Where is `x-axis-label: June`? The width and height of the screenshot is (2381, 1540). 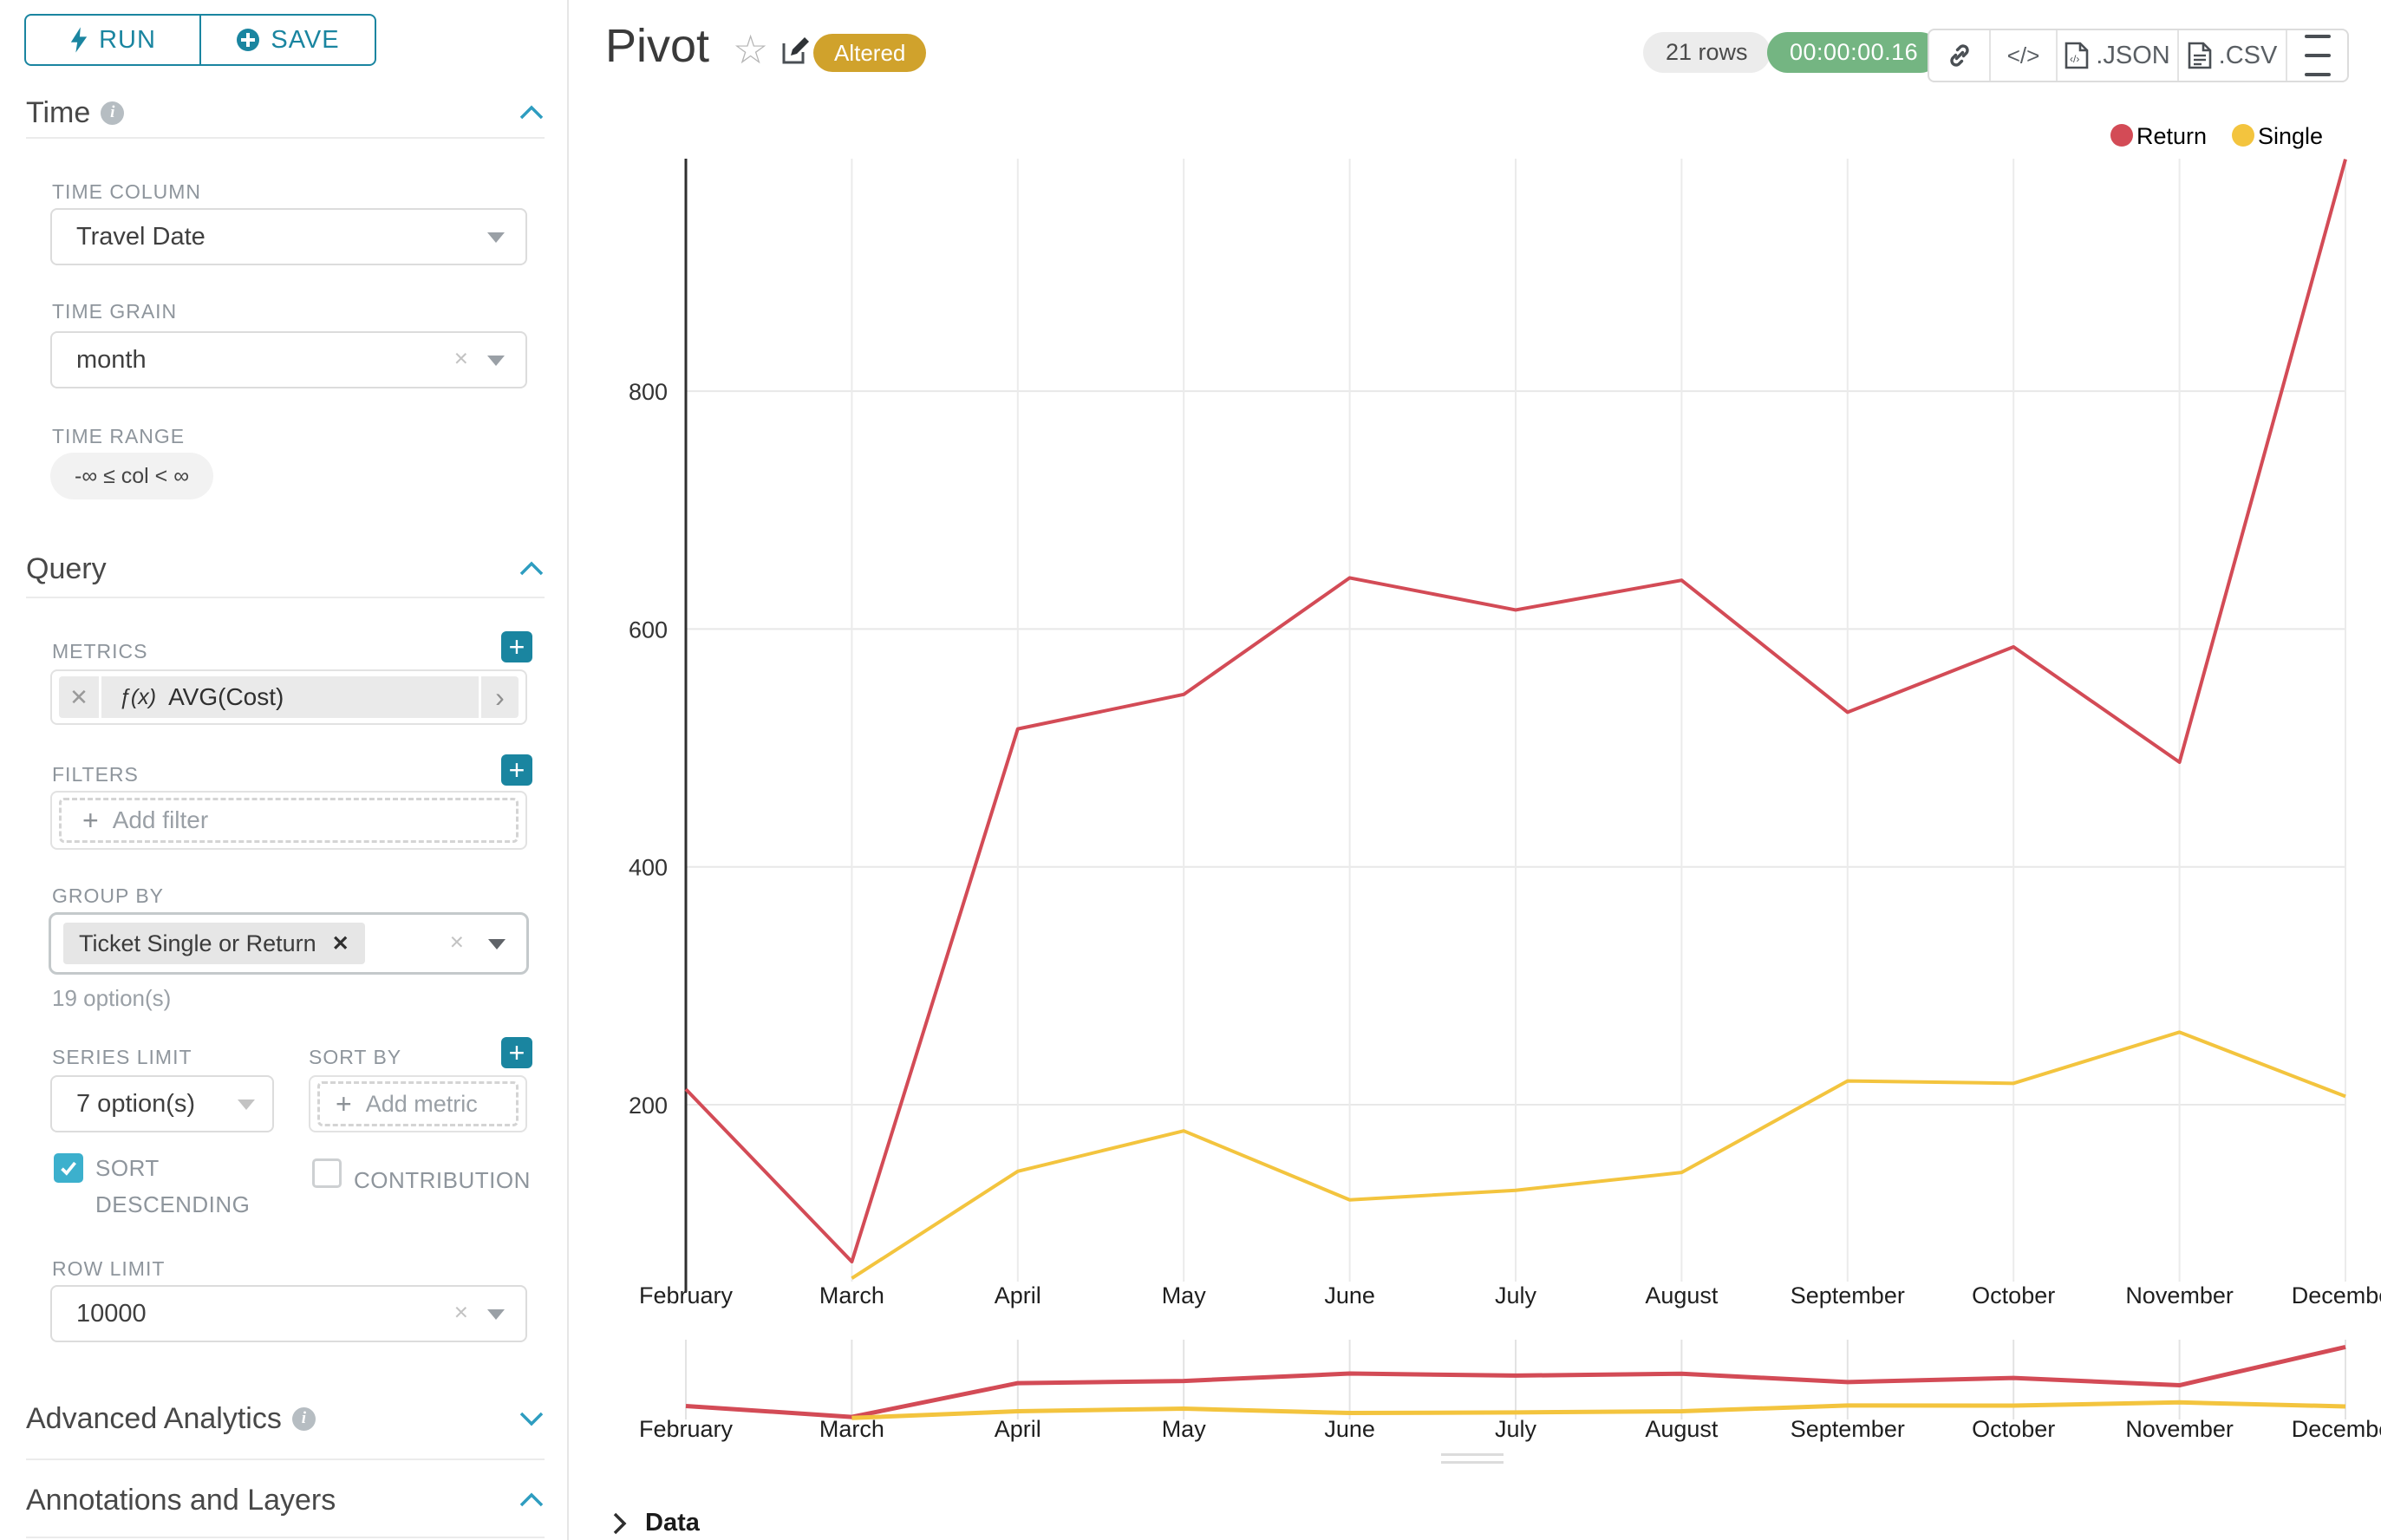
x-axis-label: June is located at coordinates (1350, 1295).